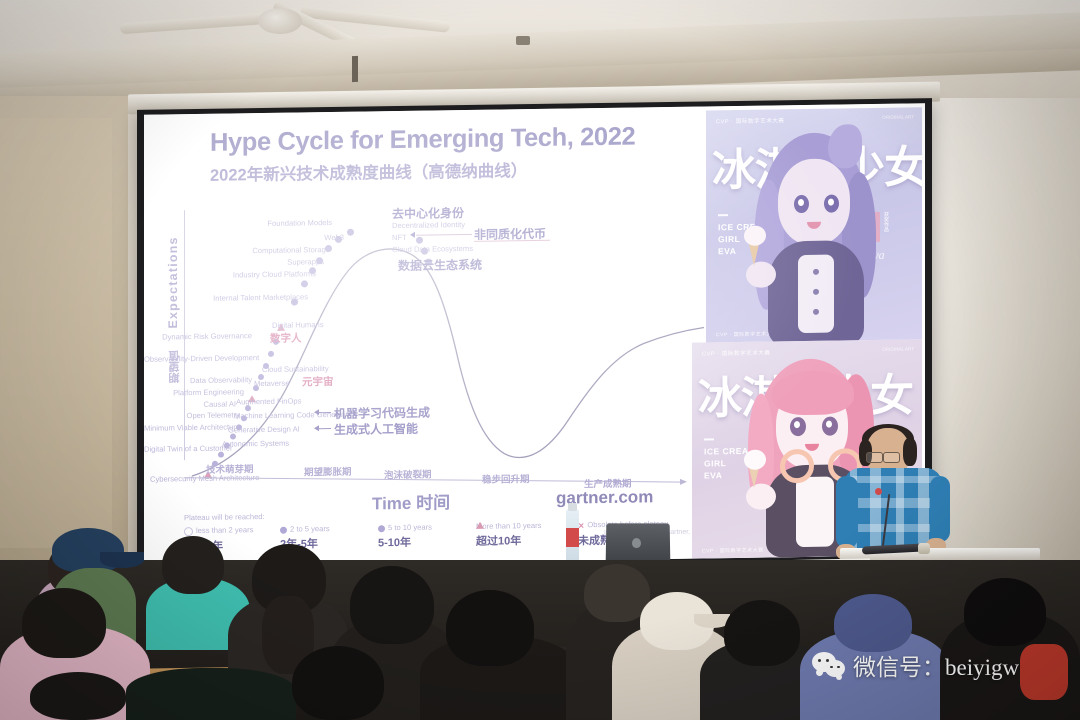  What do you see at coordinates (56, 333) in the screenshot?
I see `left-wall-panel` at bounding box center [56, 333].